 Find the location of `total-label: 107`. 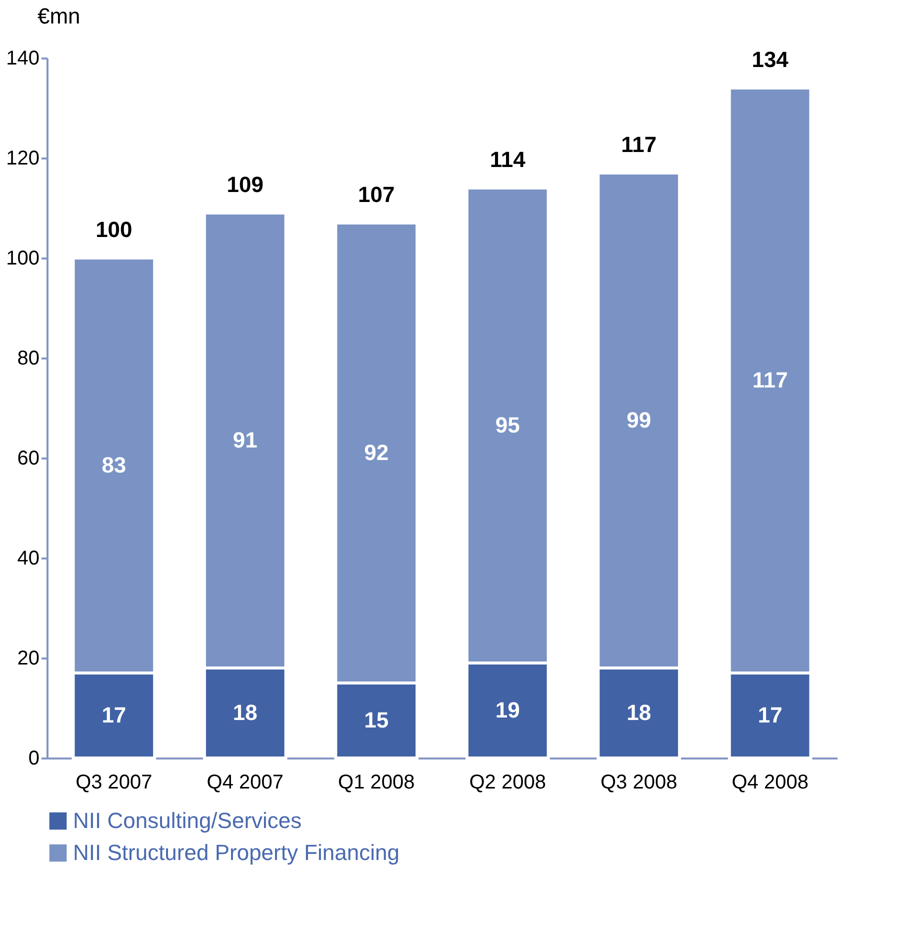

total-label: 107 is located at coordinates (376, 194).